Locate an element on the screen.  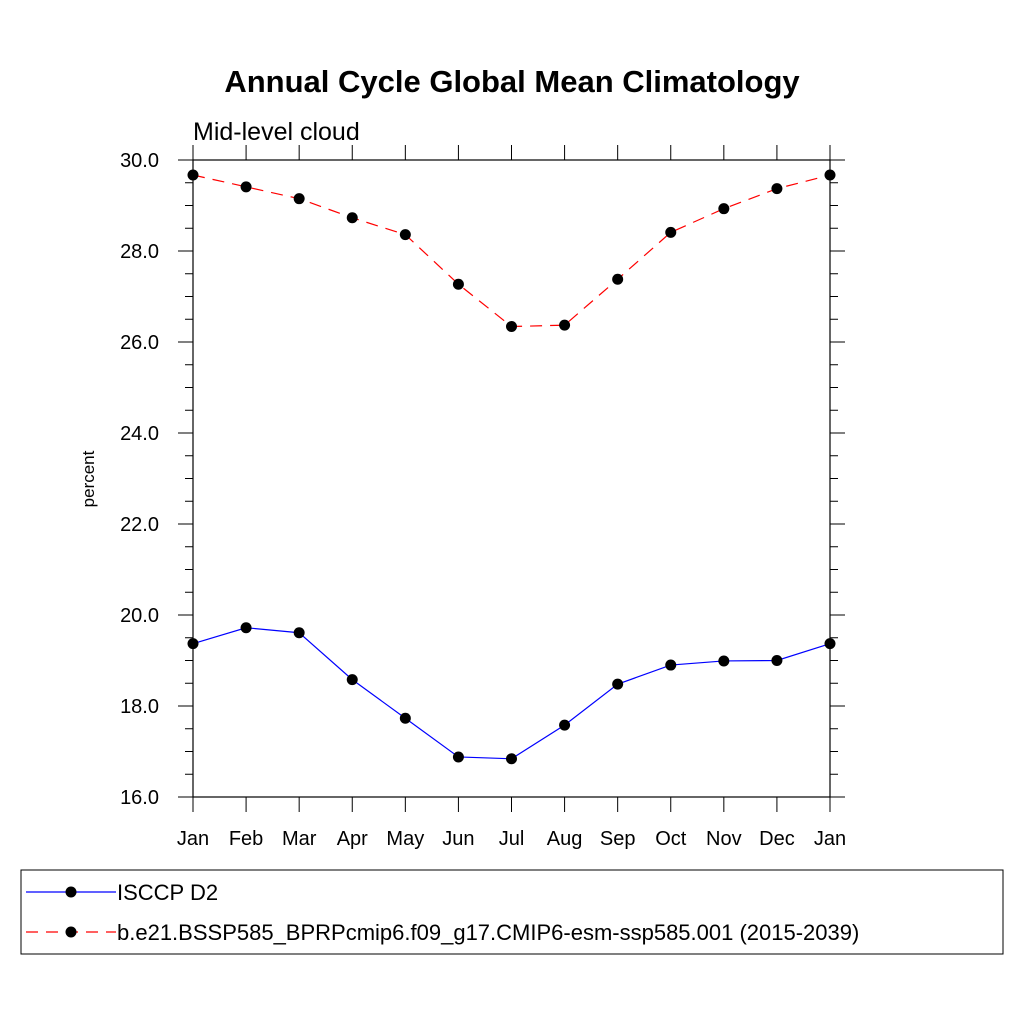
x-tick-labels: Jan Feb Mar Apr May Jun Jul Aug Sep Oct Nov Dec Jan is located at coordinates (511, 839).